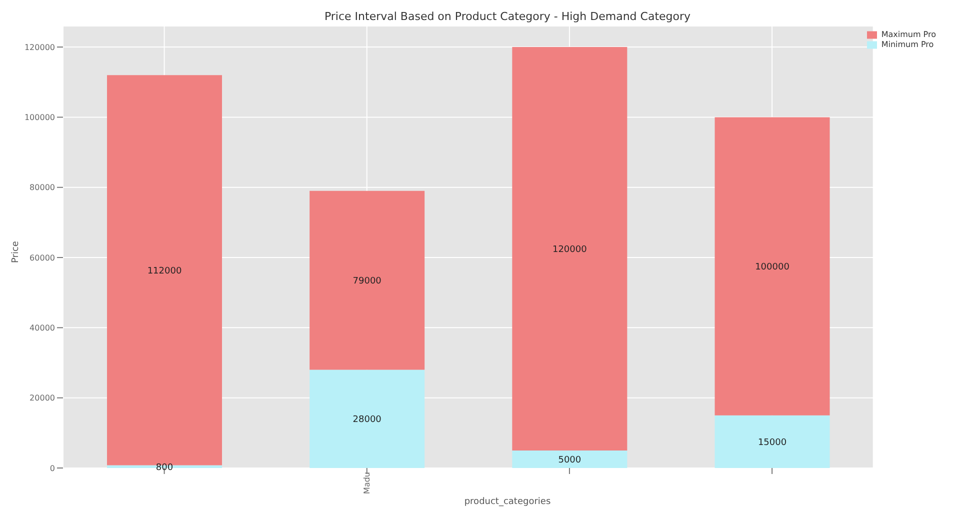 The image size is (960, 513). Describe the element at coordinates (42, 398) in the screenshot. I see `y-tick-label: 20000` at that location.